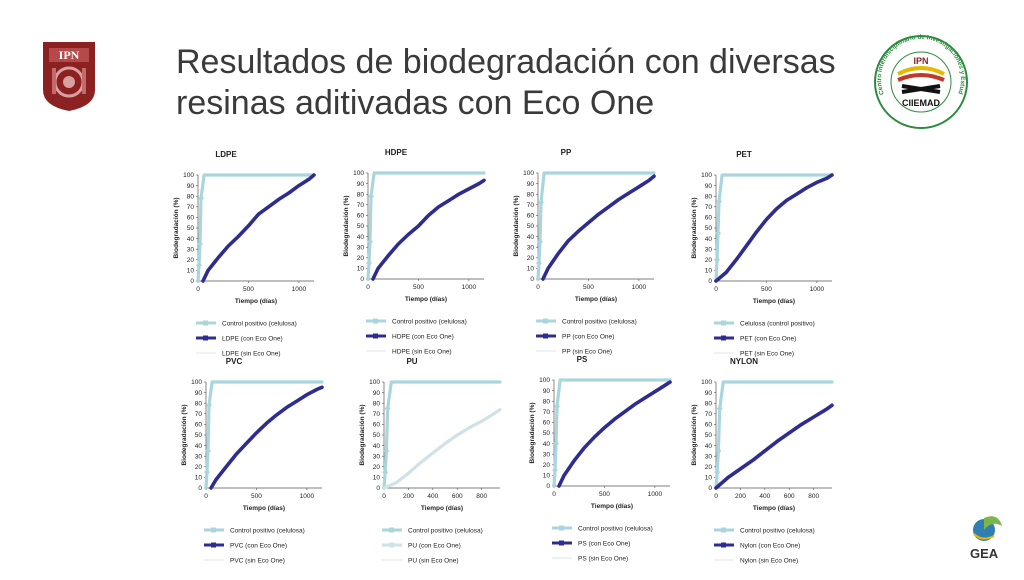 This screenshot has width=1024, height=580. What do you see at coordinates (987, 537) in the screenshot?
I see `gea-logo: GEA` at bounding box center [987, 537].